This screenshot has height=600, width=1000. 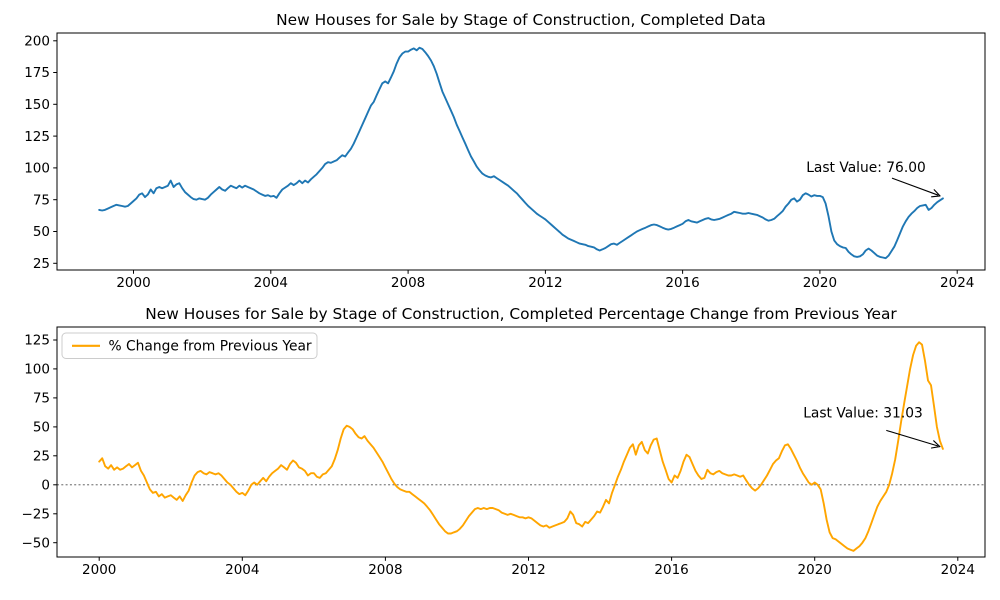 What do you see at coordinates (36, 515) in the screenshot?
I see `y-tick-label: −25` at bounding box center [36, 515].